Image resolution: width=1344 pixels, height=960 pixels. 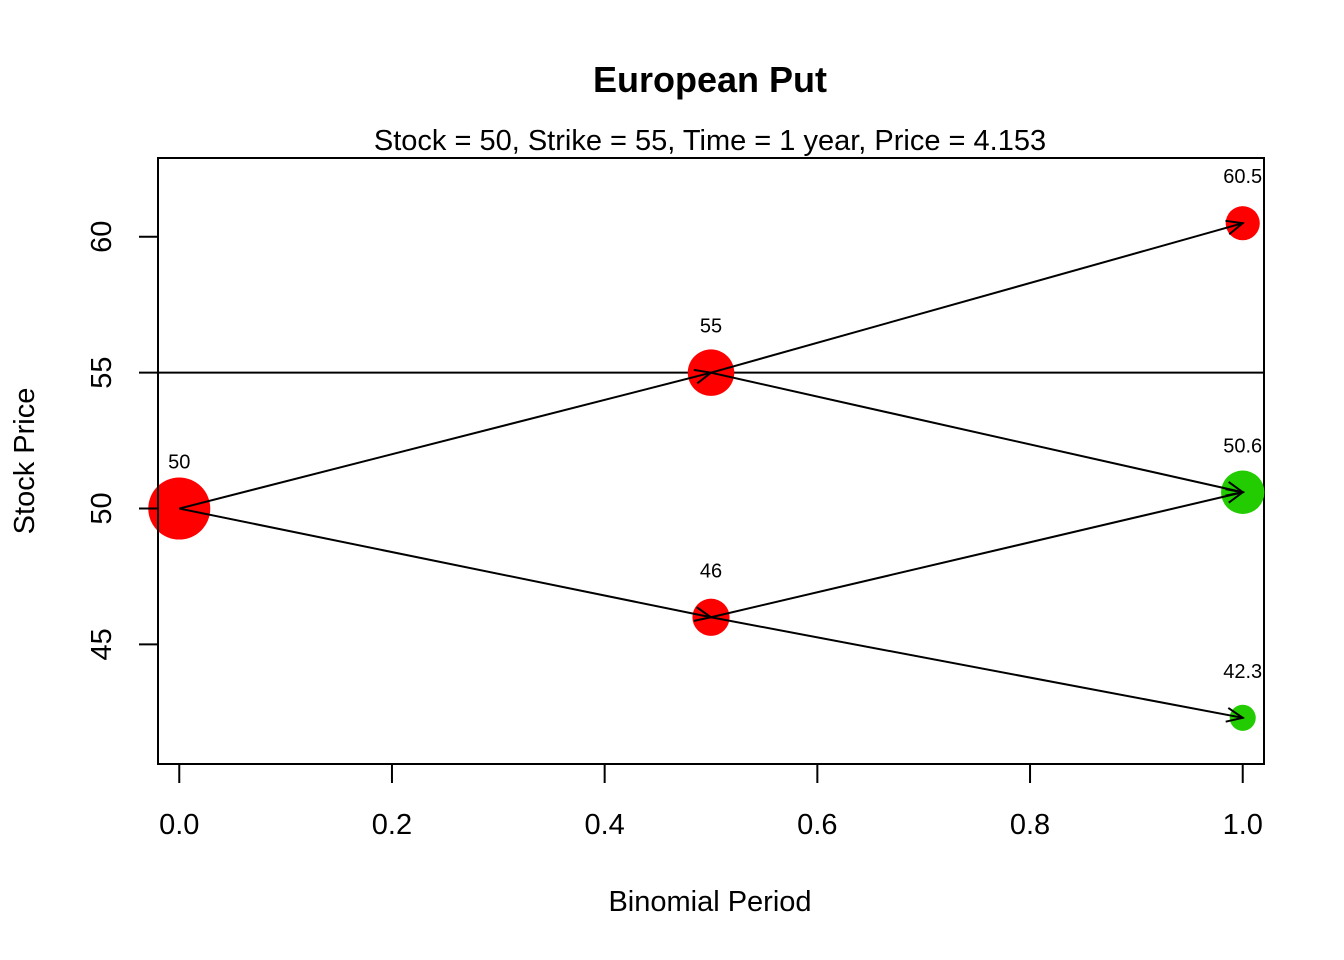 I want to click on x-axis: 0.0 0.2 0.4 0.6 0.8 1.0, so click(x=711, y=802).